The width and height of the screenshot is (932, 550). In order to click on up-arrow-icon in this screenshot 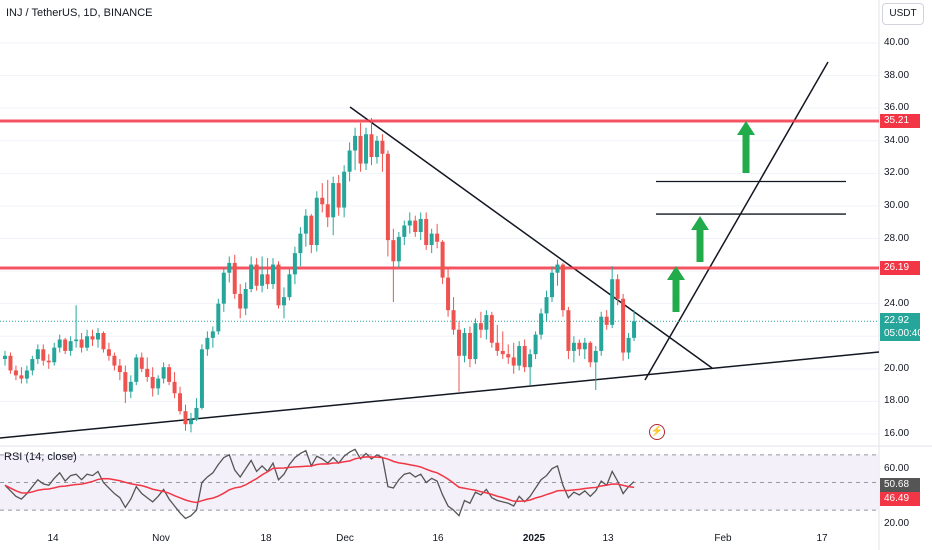, I will do `click(700, 239)`.